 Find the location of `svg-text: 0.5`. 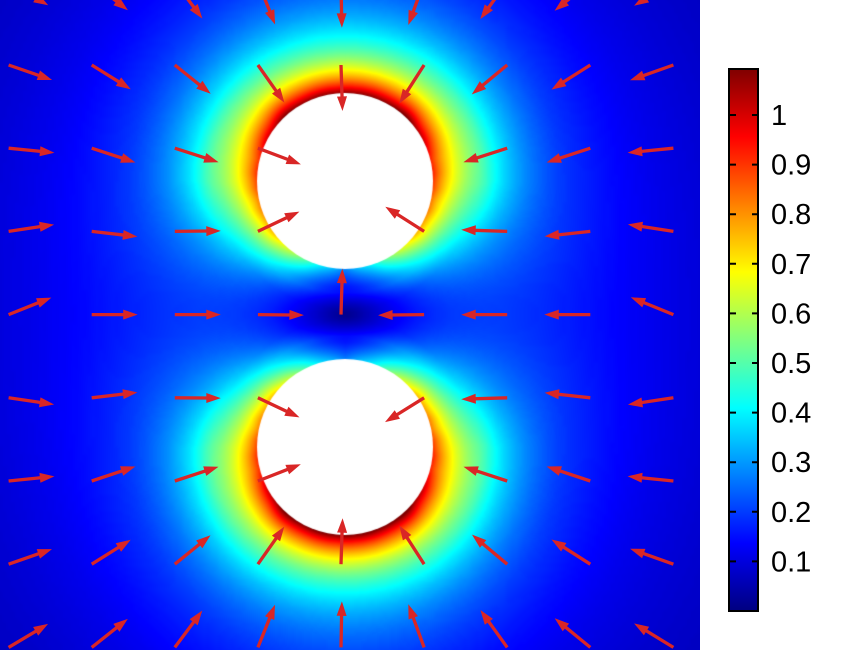

svg-text: 0.5 is located at coordinates (791, 364).